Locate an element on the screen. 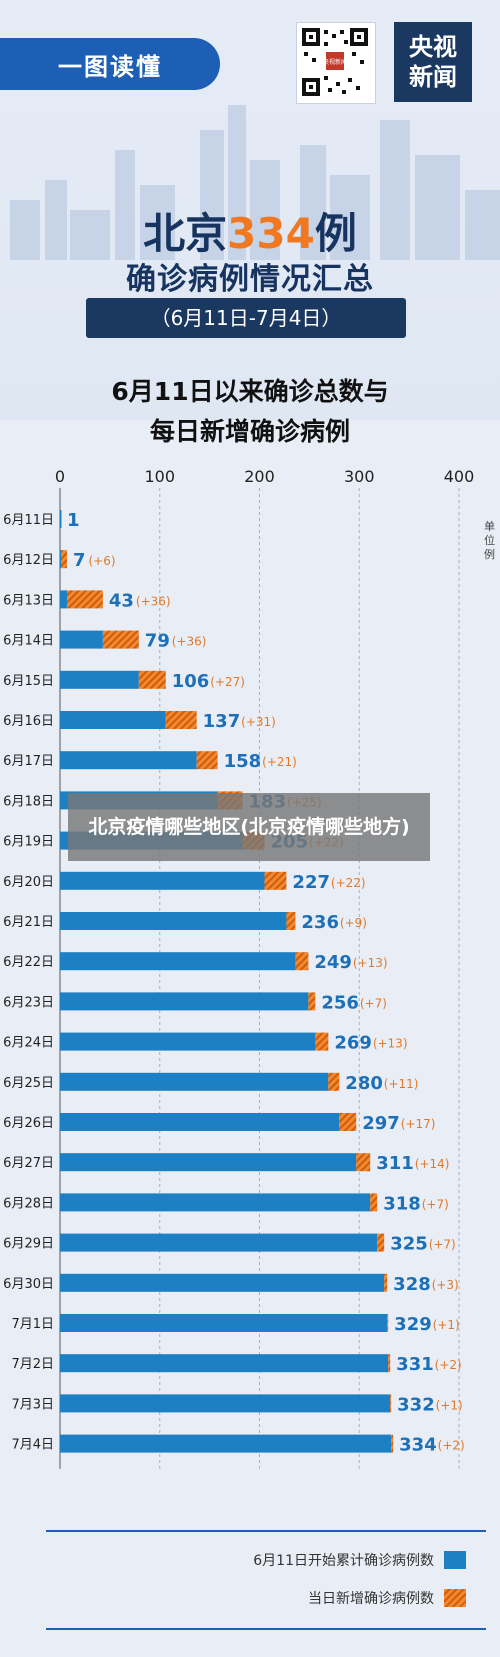 The image size is (500, 1657). y-tick-label: 6月17日 is located at coordinates (28, 761).